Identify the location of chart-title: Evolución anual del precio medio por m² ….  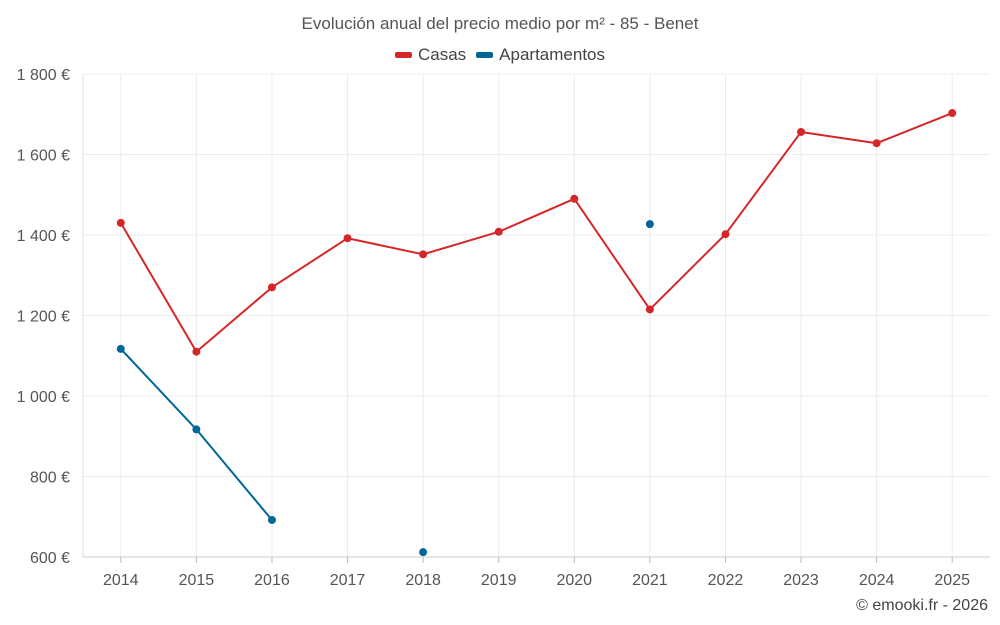
(500, 23).